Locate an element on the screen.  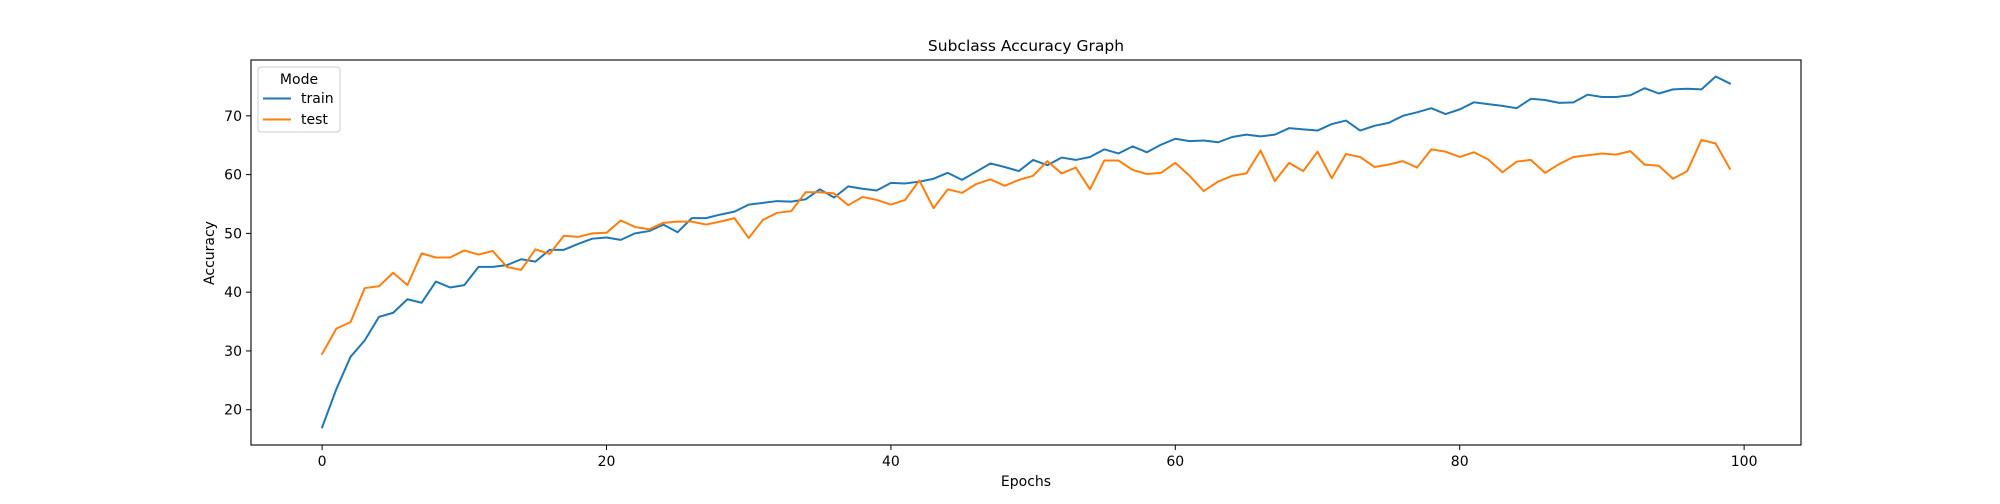
x-tick-label: 0 is located at coordinates (322, 462).